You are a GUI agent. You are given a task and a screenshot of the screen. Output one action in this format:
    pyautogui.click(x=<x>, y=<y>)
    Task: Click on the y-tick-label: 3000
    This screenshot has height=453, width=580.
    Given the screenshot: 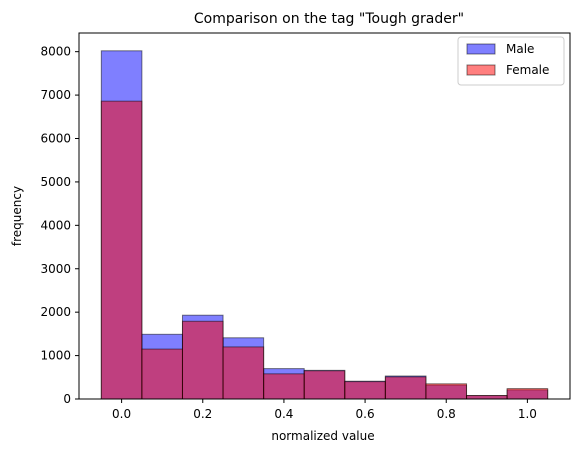 What is the action you would take?
    pyautogui.click(x=55, y=269)
    